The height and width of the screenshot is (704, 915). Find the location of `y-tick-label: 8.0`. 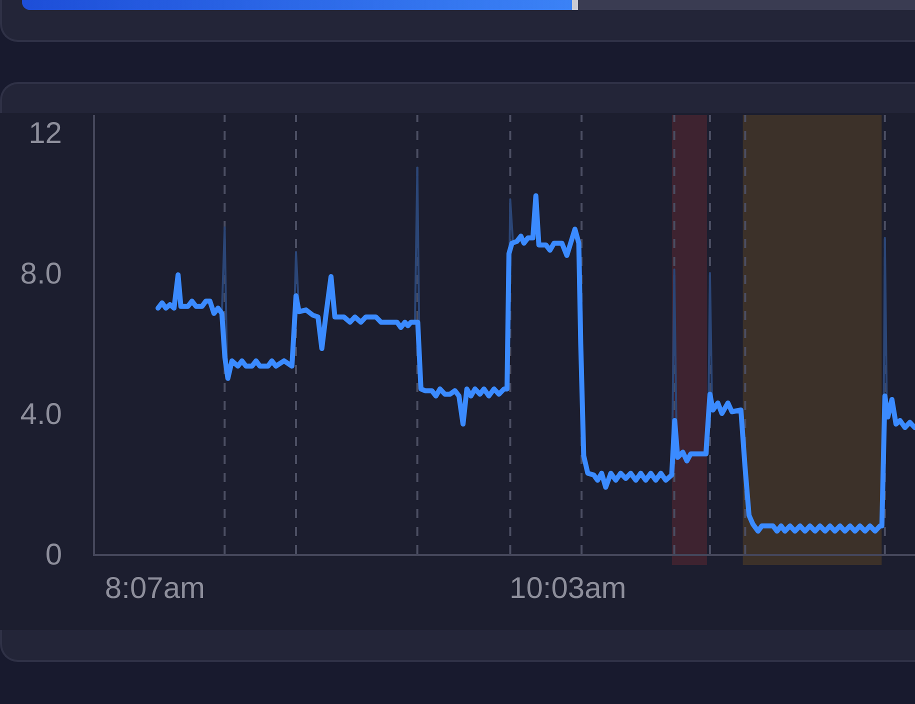

y-tick-label: 8.0 is located at coordinates (41, 274).